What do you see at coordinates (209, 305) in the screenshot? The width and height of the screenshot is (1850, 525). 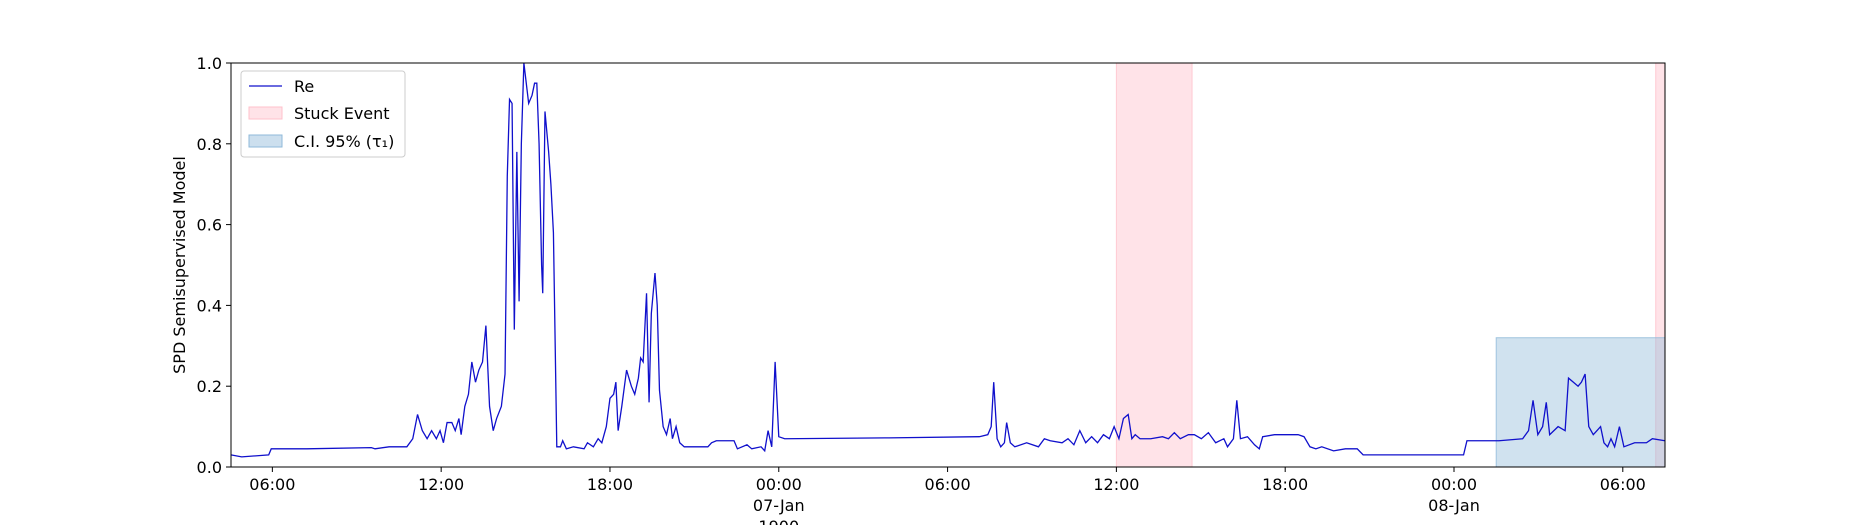 I see `y-tick-label: 0.4` at bounding box center [209, 305].